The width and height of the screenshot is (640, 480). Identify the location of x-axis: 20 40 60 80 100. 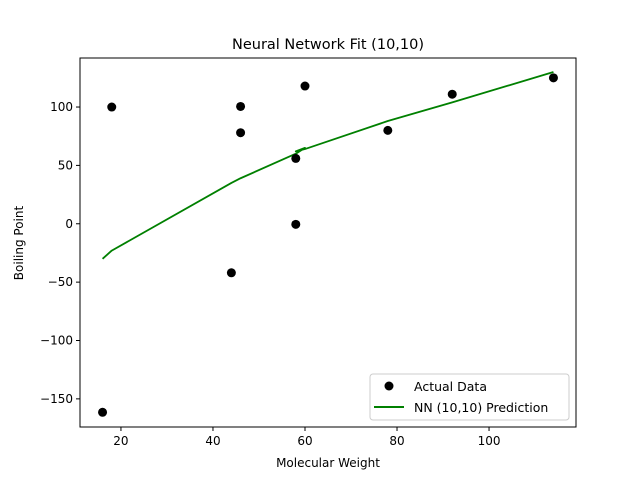
(306, 437).